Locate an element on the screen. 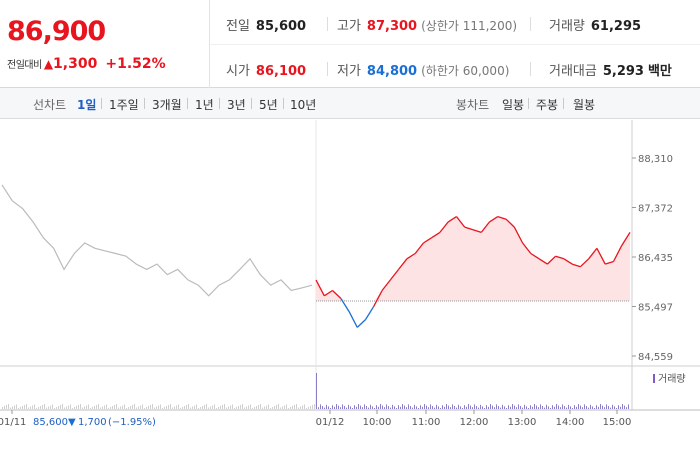  tab-1y: 1년 is located at coordinates (204, 105).